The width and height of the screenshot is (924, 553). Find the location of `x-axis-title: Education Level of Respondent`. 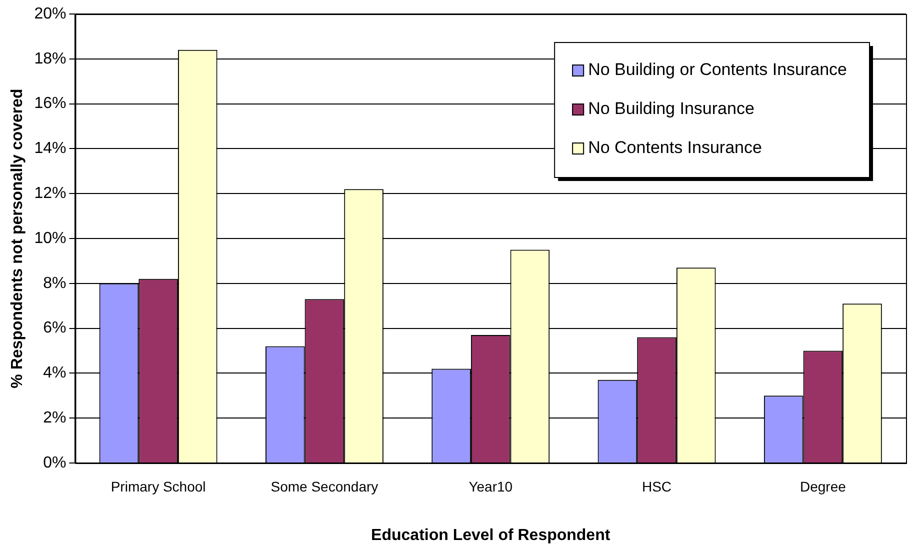

x-axis-title: Education Level of Respondent is located at coordinates (491, 535).